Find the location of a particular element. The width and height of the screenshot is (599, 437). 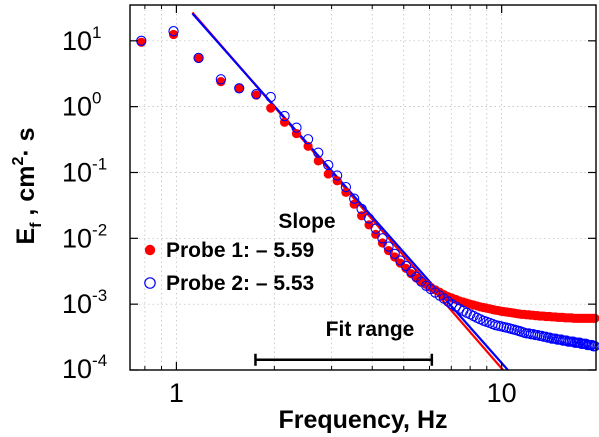

y-tick-label-4: 10⁻³ is located at coordinates (84, 302).